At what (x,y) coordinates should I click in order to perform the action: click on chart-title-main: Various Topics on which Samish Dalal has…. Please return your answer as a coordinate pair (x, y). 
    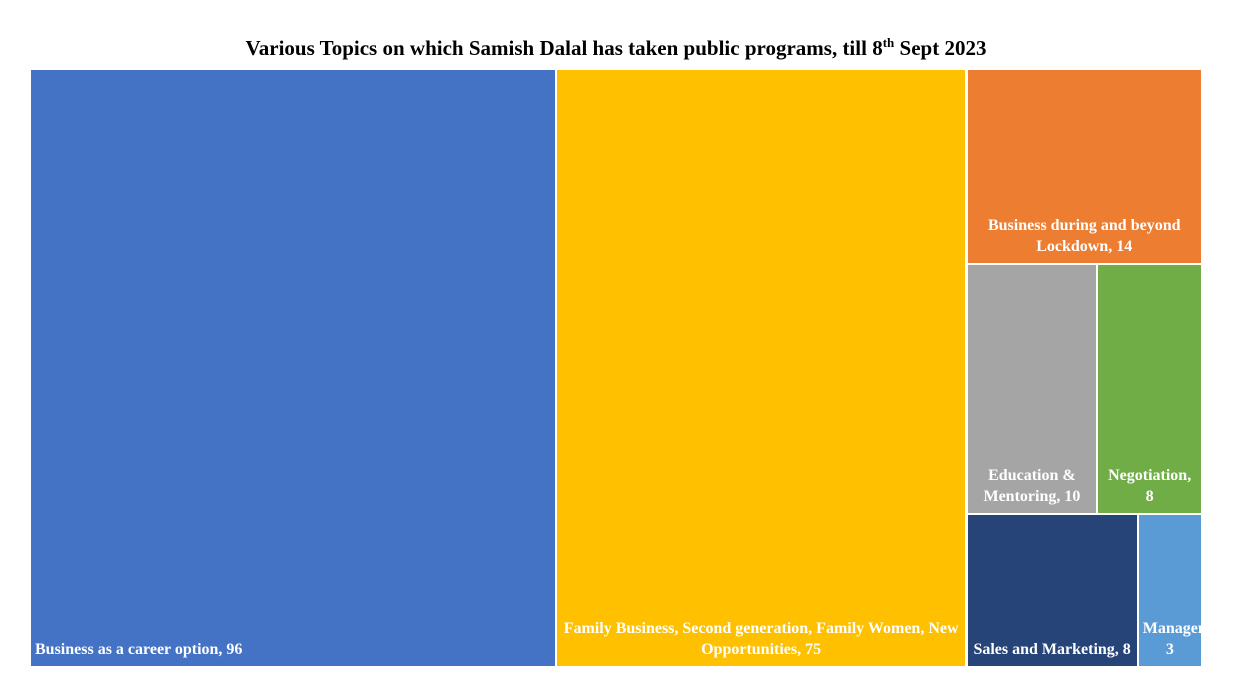
    Looking at the image, I should click on (564, 48).